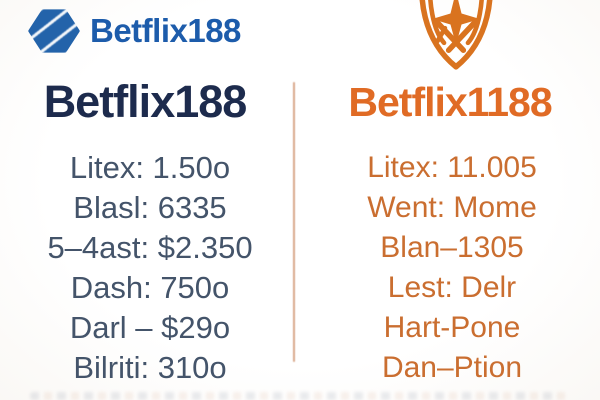 The image size is (600, 400). I want to click on brand-lockup: Betflix188, so click(134, 31).